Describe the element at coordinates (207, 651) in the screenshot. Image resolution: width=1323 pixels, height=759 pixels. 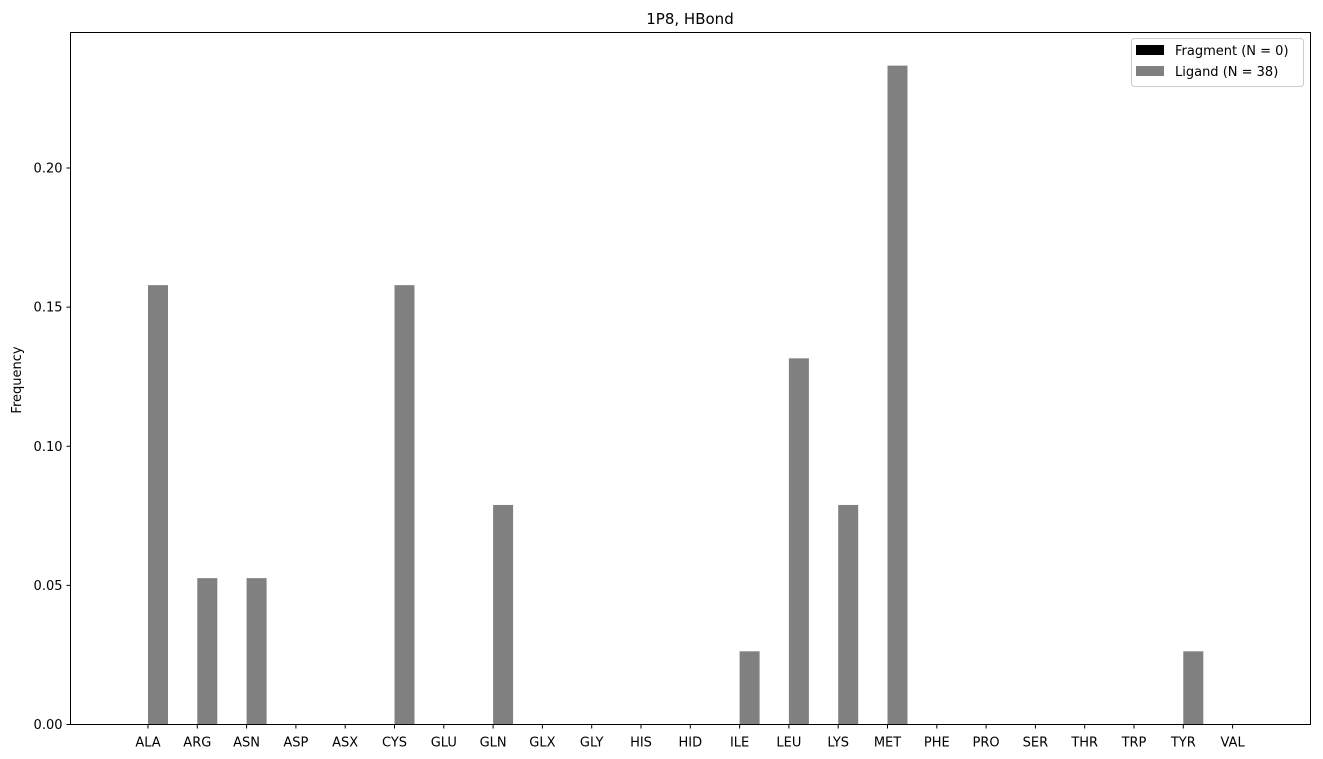
I see `ligand-bar-arg` at that location.